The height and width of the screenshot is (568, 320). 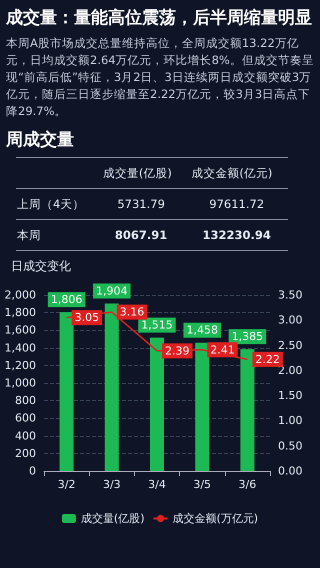 What do you see at coordinates (111, 484) in the screenshot?
I see `x-tick-label: 3/3` at bounding box center [111, 484].